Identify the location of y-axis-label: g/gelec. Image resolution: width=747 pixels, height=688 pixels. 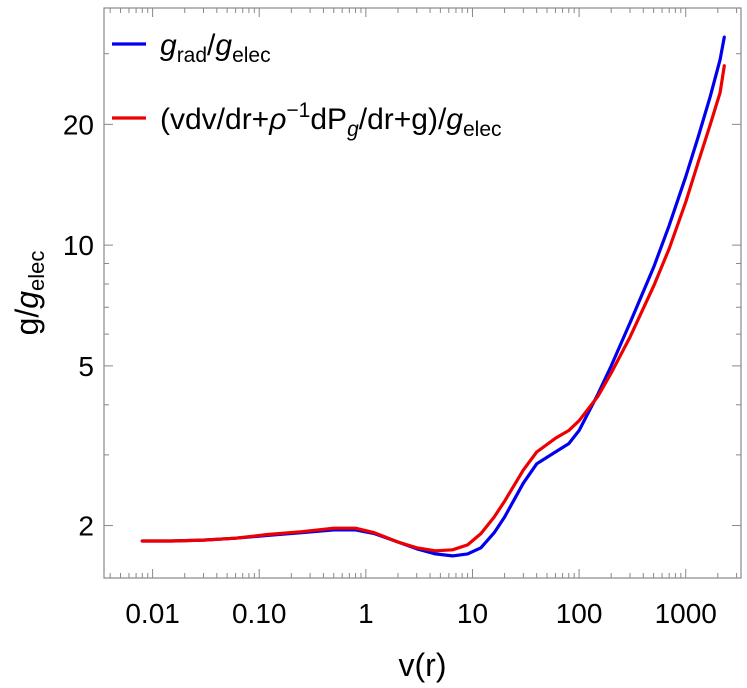
(29, 293).